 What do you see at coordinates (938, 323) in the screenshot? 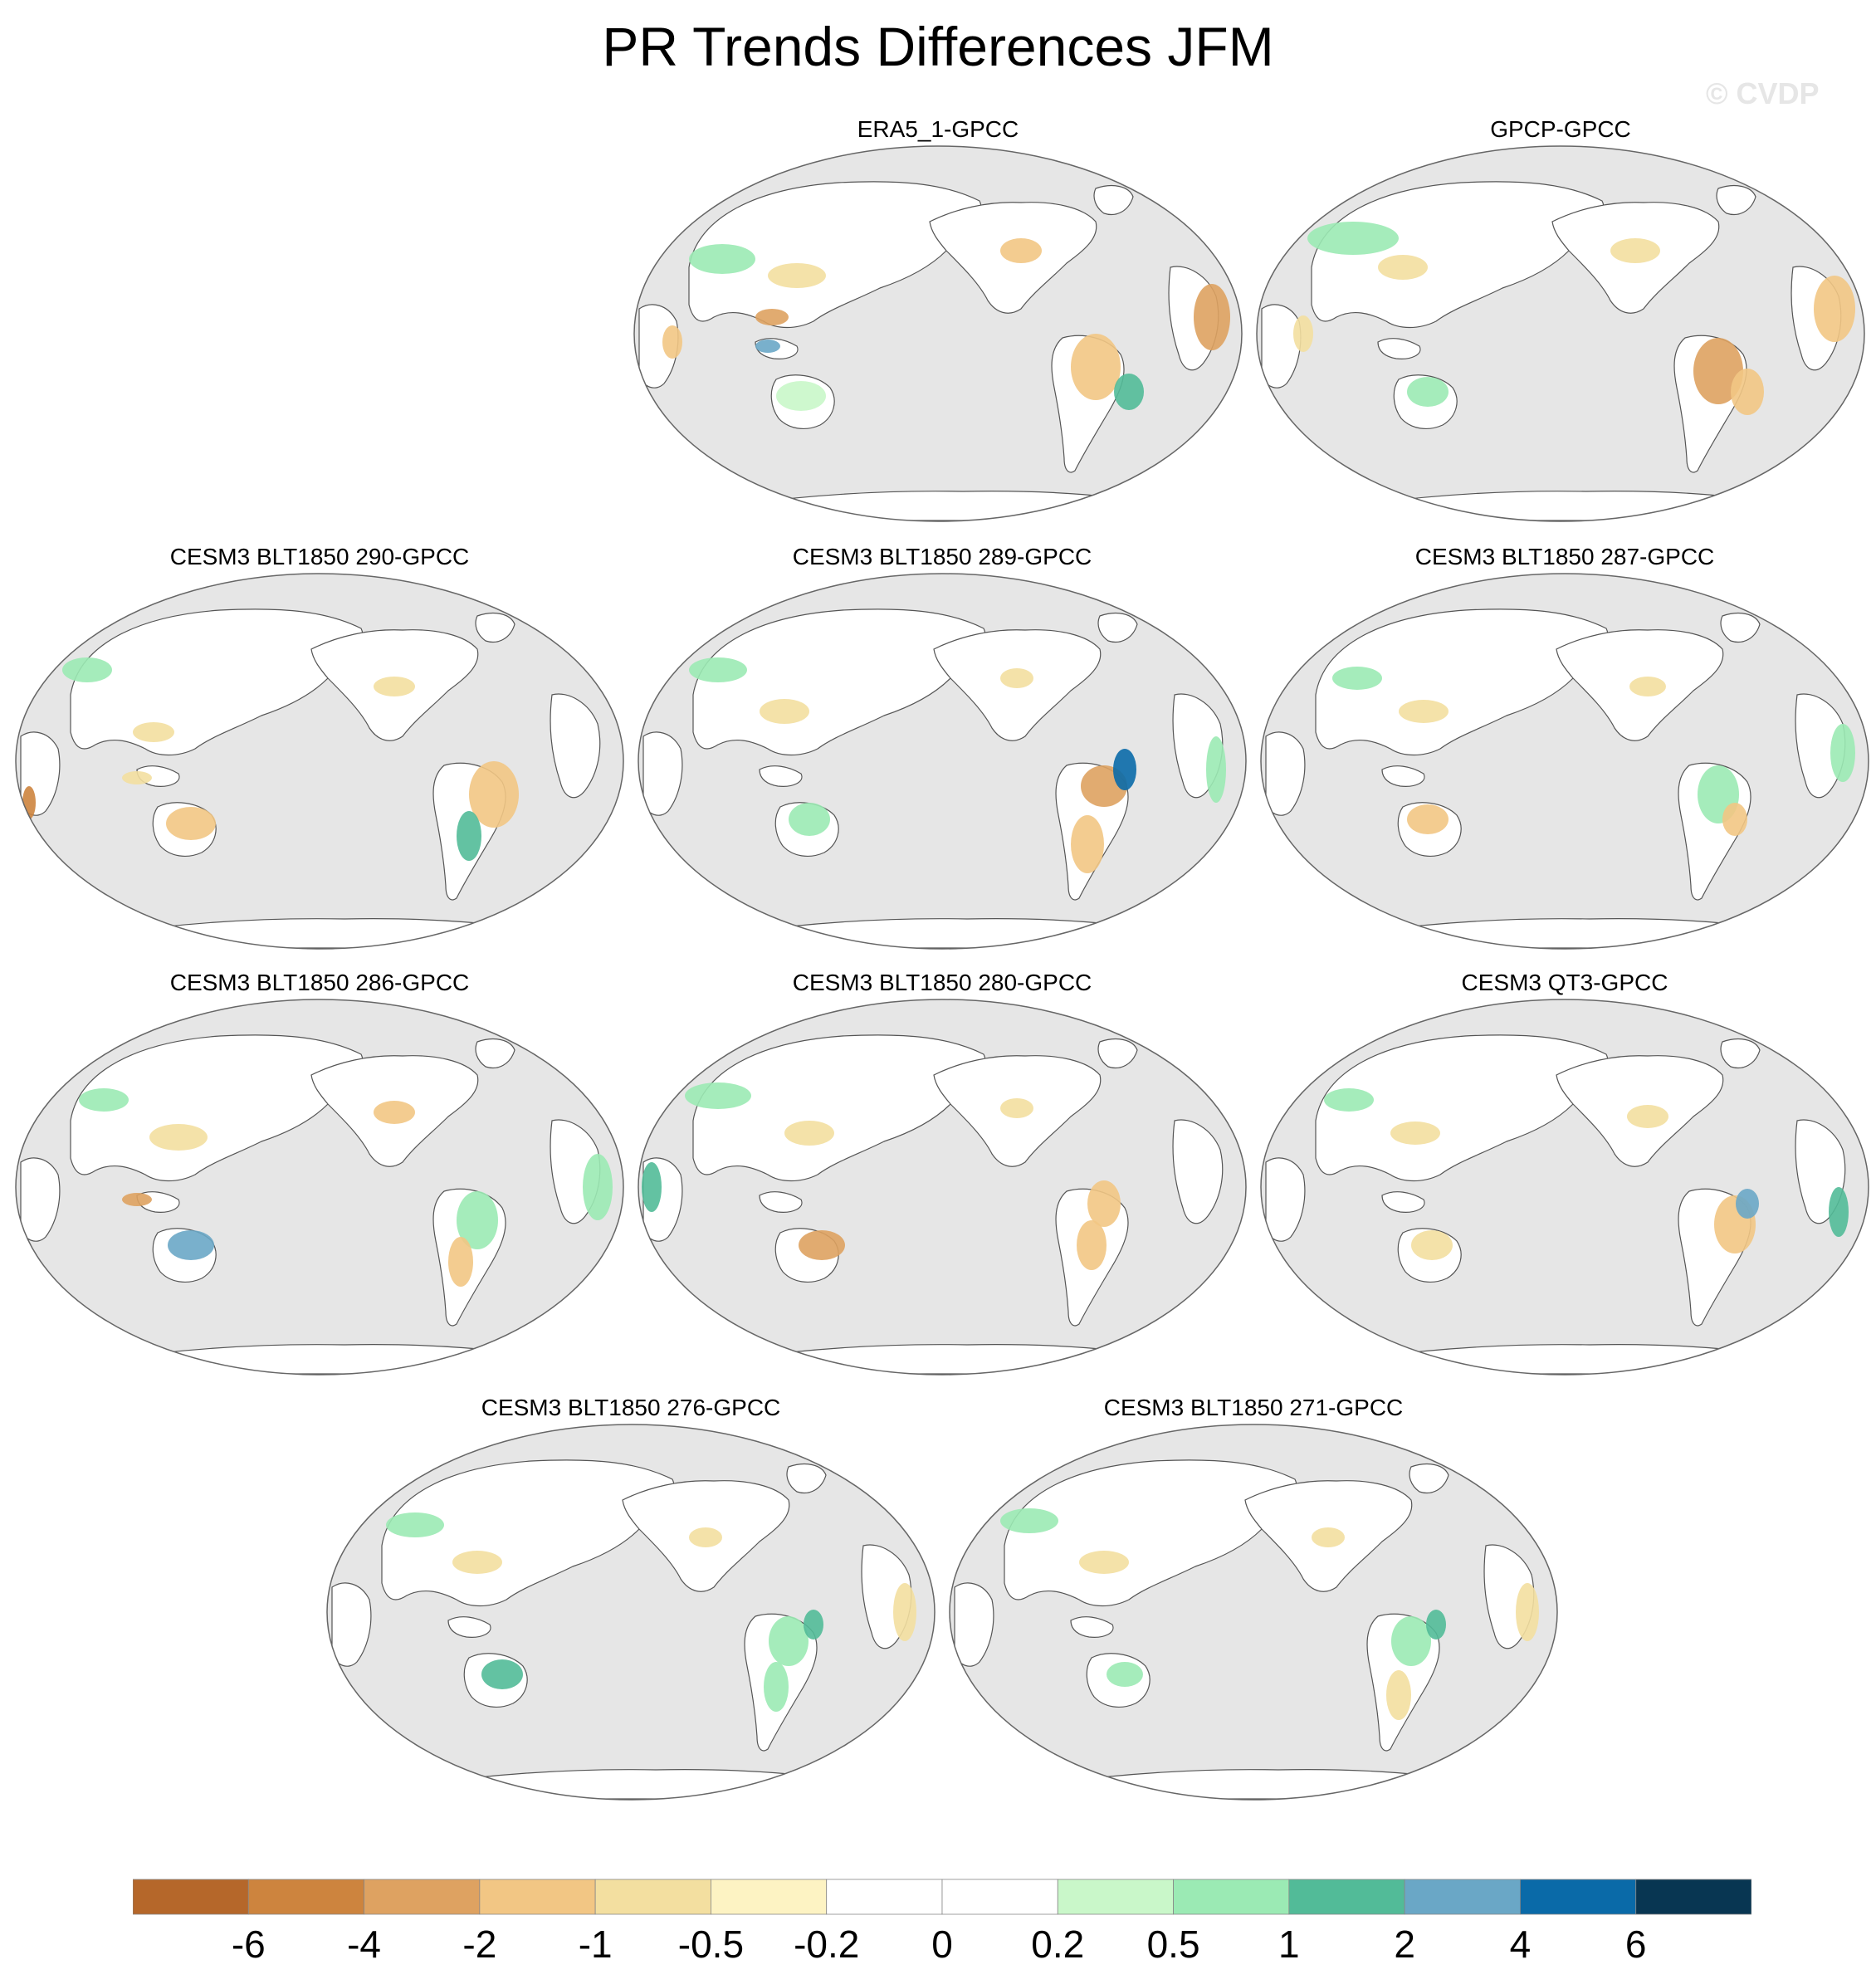
I see `map-panel: ERA5_1-GPCC` at bounding box center [938, 323].